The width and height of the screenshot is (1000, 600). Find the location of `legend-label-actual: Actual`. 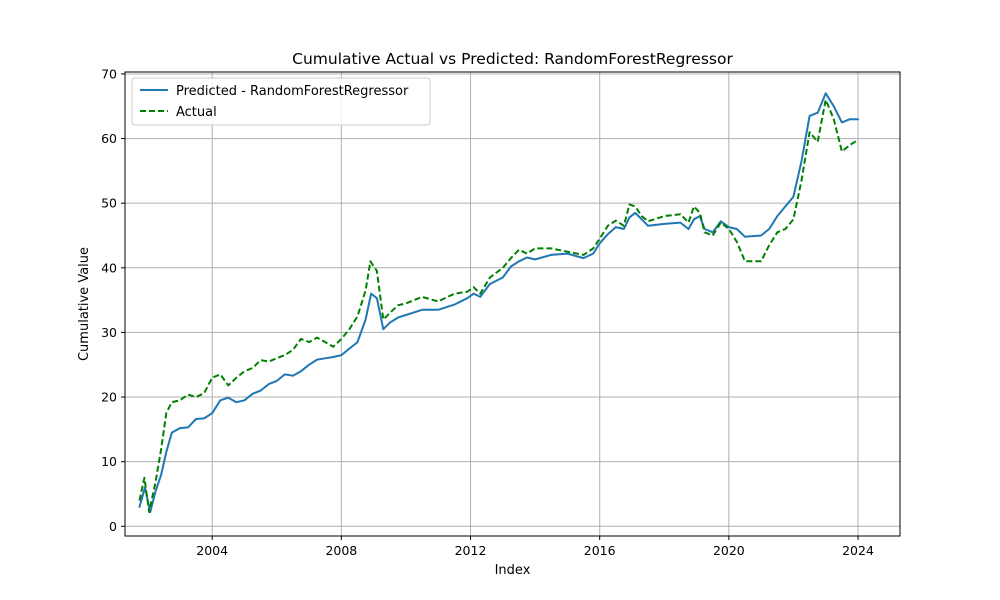

legend-label-actual: Actual is located at coordinates (196, 112).